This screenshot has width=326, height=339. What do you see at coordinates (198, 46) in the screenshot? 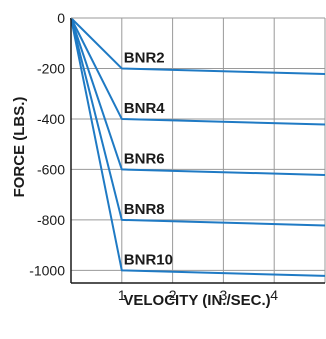
I see `series-line-bnr2` at bounding box center [198, 46].